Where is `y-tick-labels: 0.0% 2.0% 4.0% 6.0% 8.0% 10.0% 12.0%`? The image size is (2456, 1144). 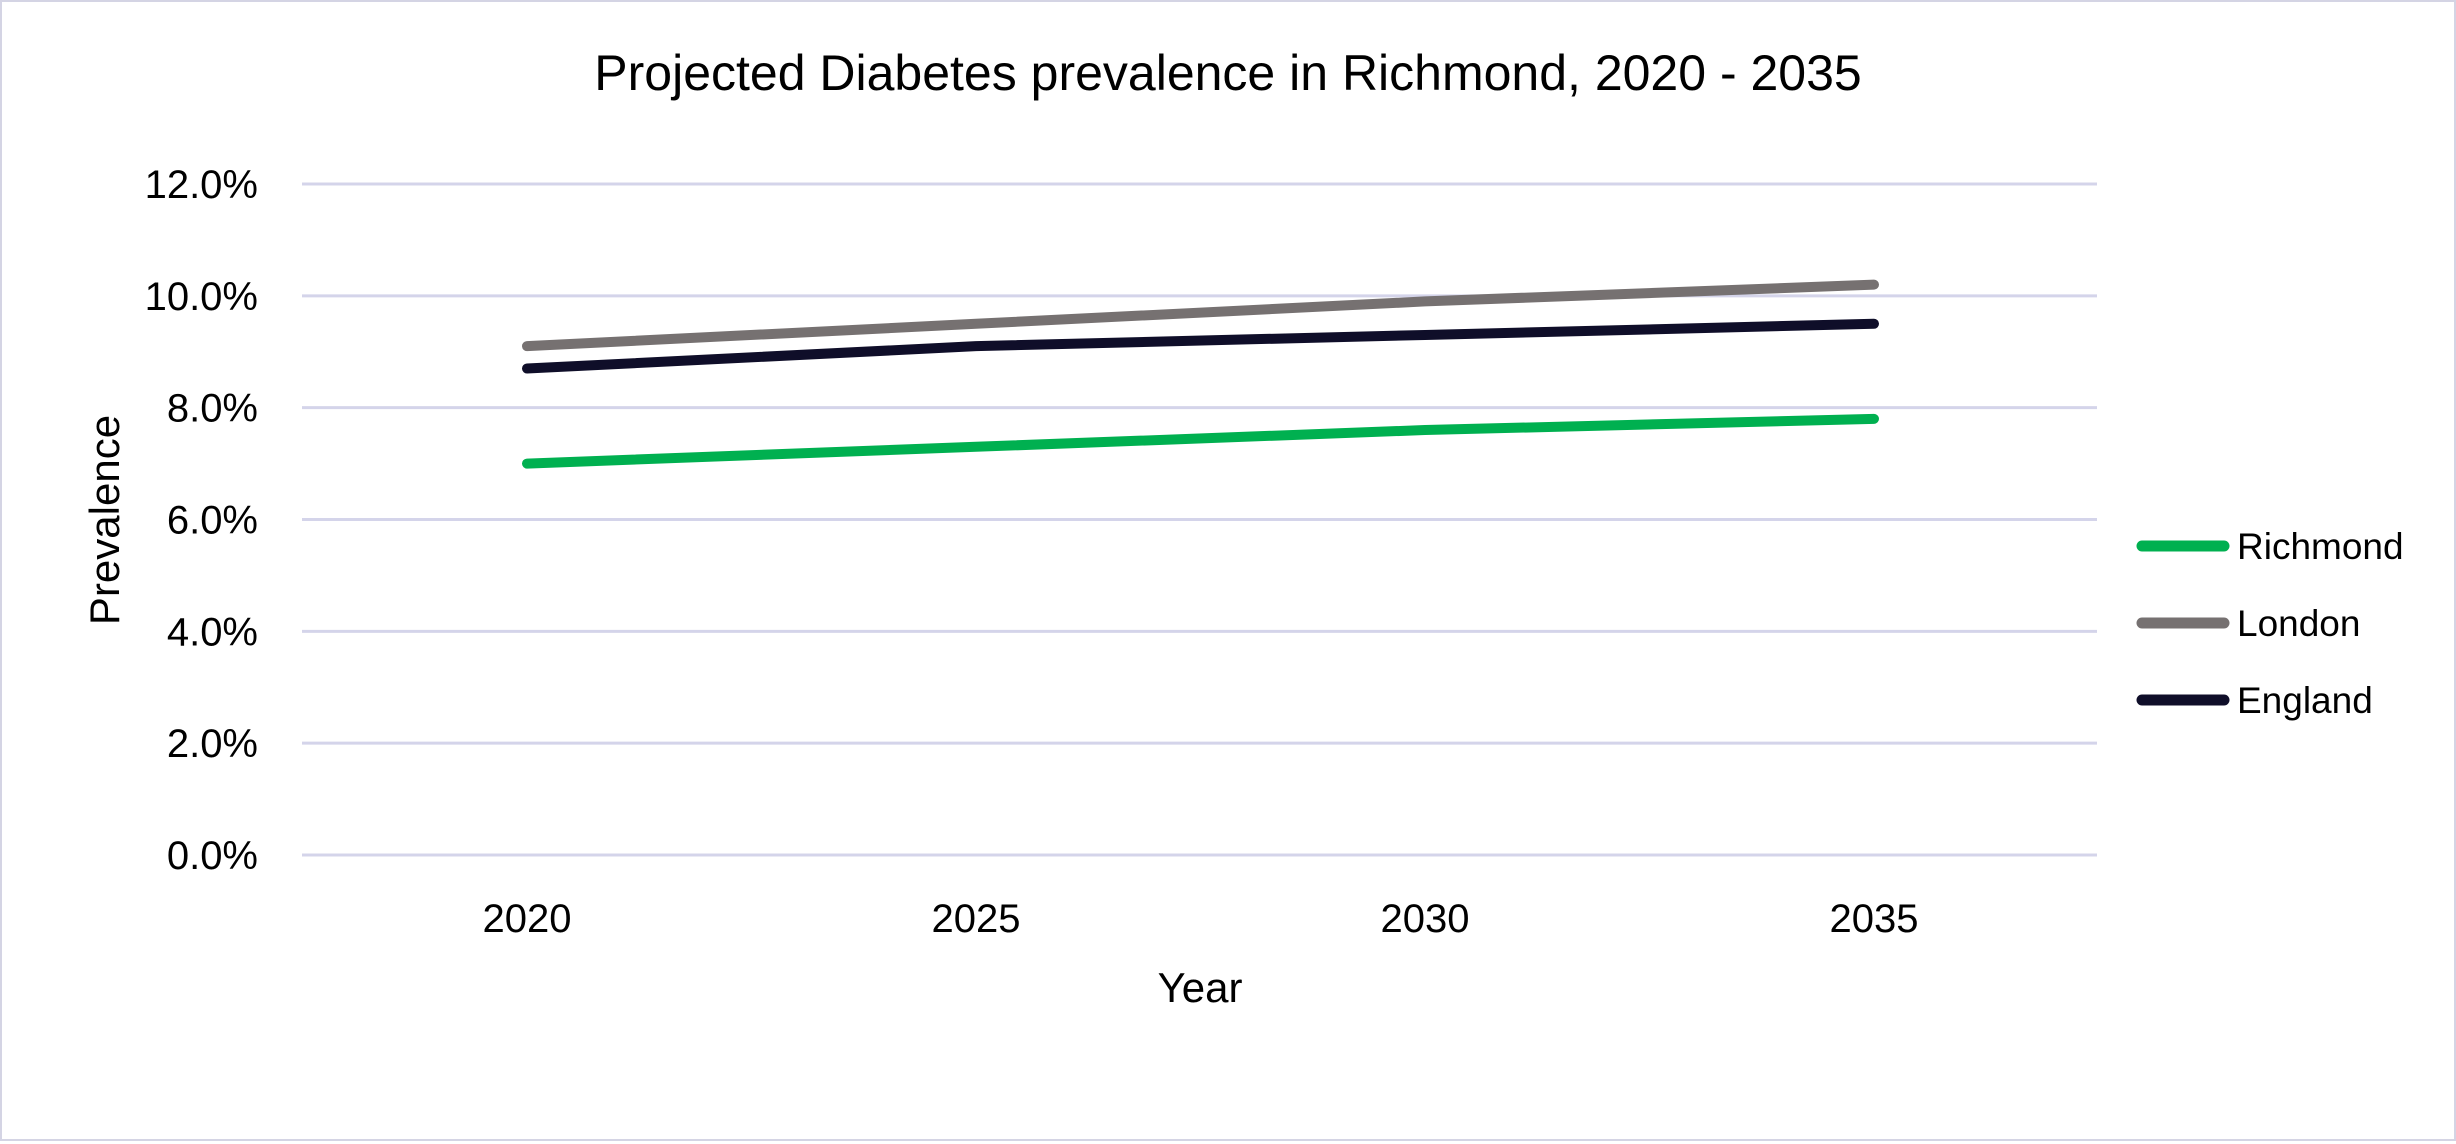 y-tick-labels: 0.0% 2.0% 4.0% 6.0% 8.0% 10.0% 12.0% is located at coordinates (201, 520).